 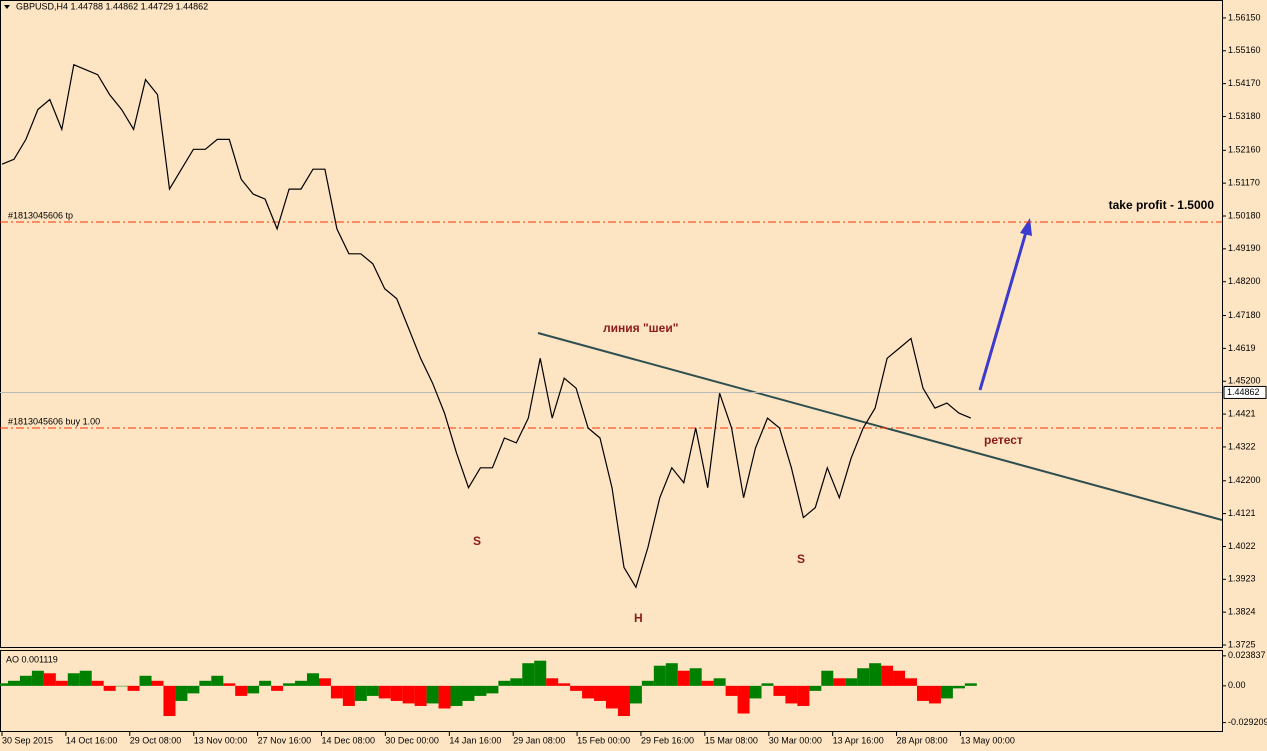 I want to click on y-tick-label: -0.029209, so click(x=1247, y=722).